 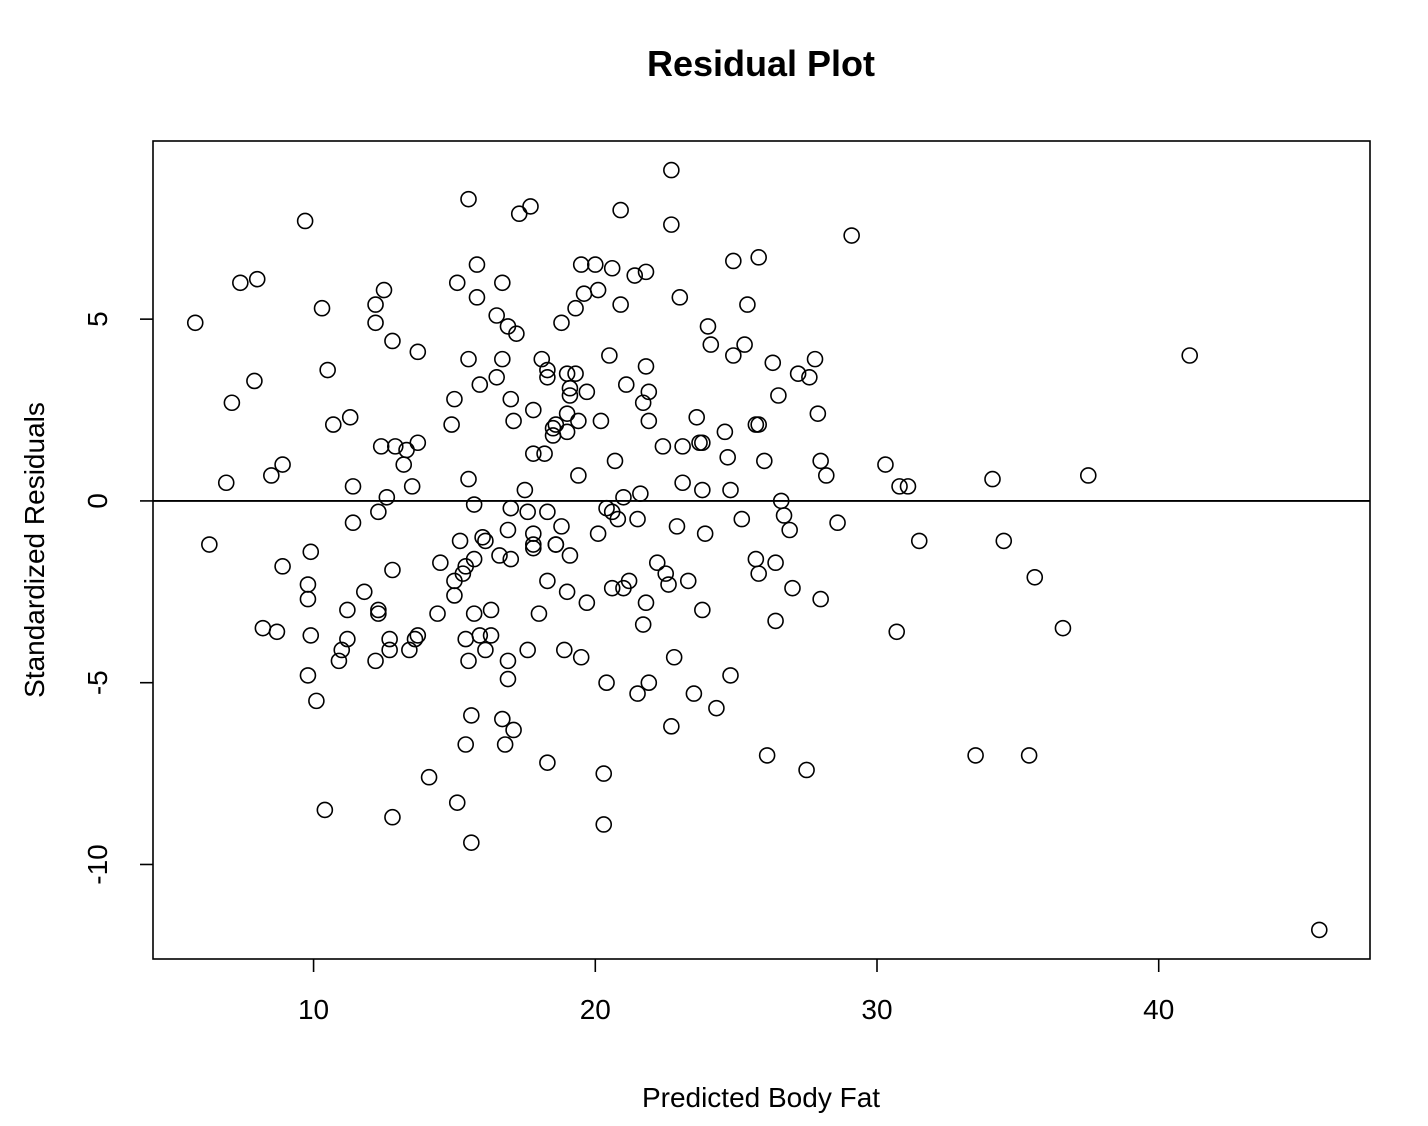 What do you see at coordinates (117, 598) in the screenshot?
I see `y-axis: -10 -5 0 5` at bounding box center [117, 598].